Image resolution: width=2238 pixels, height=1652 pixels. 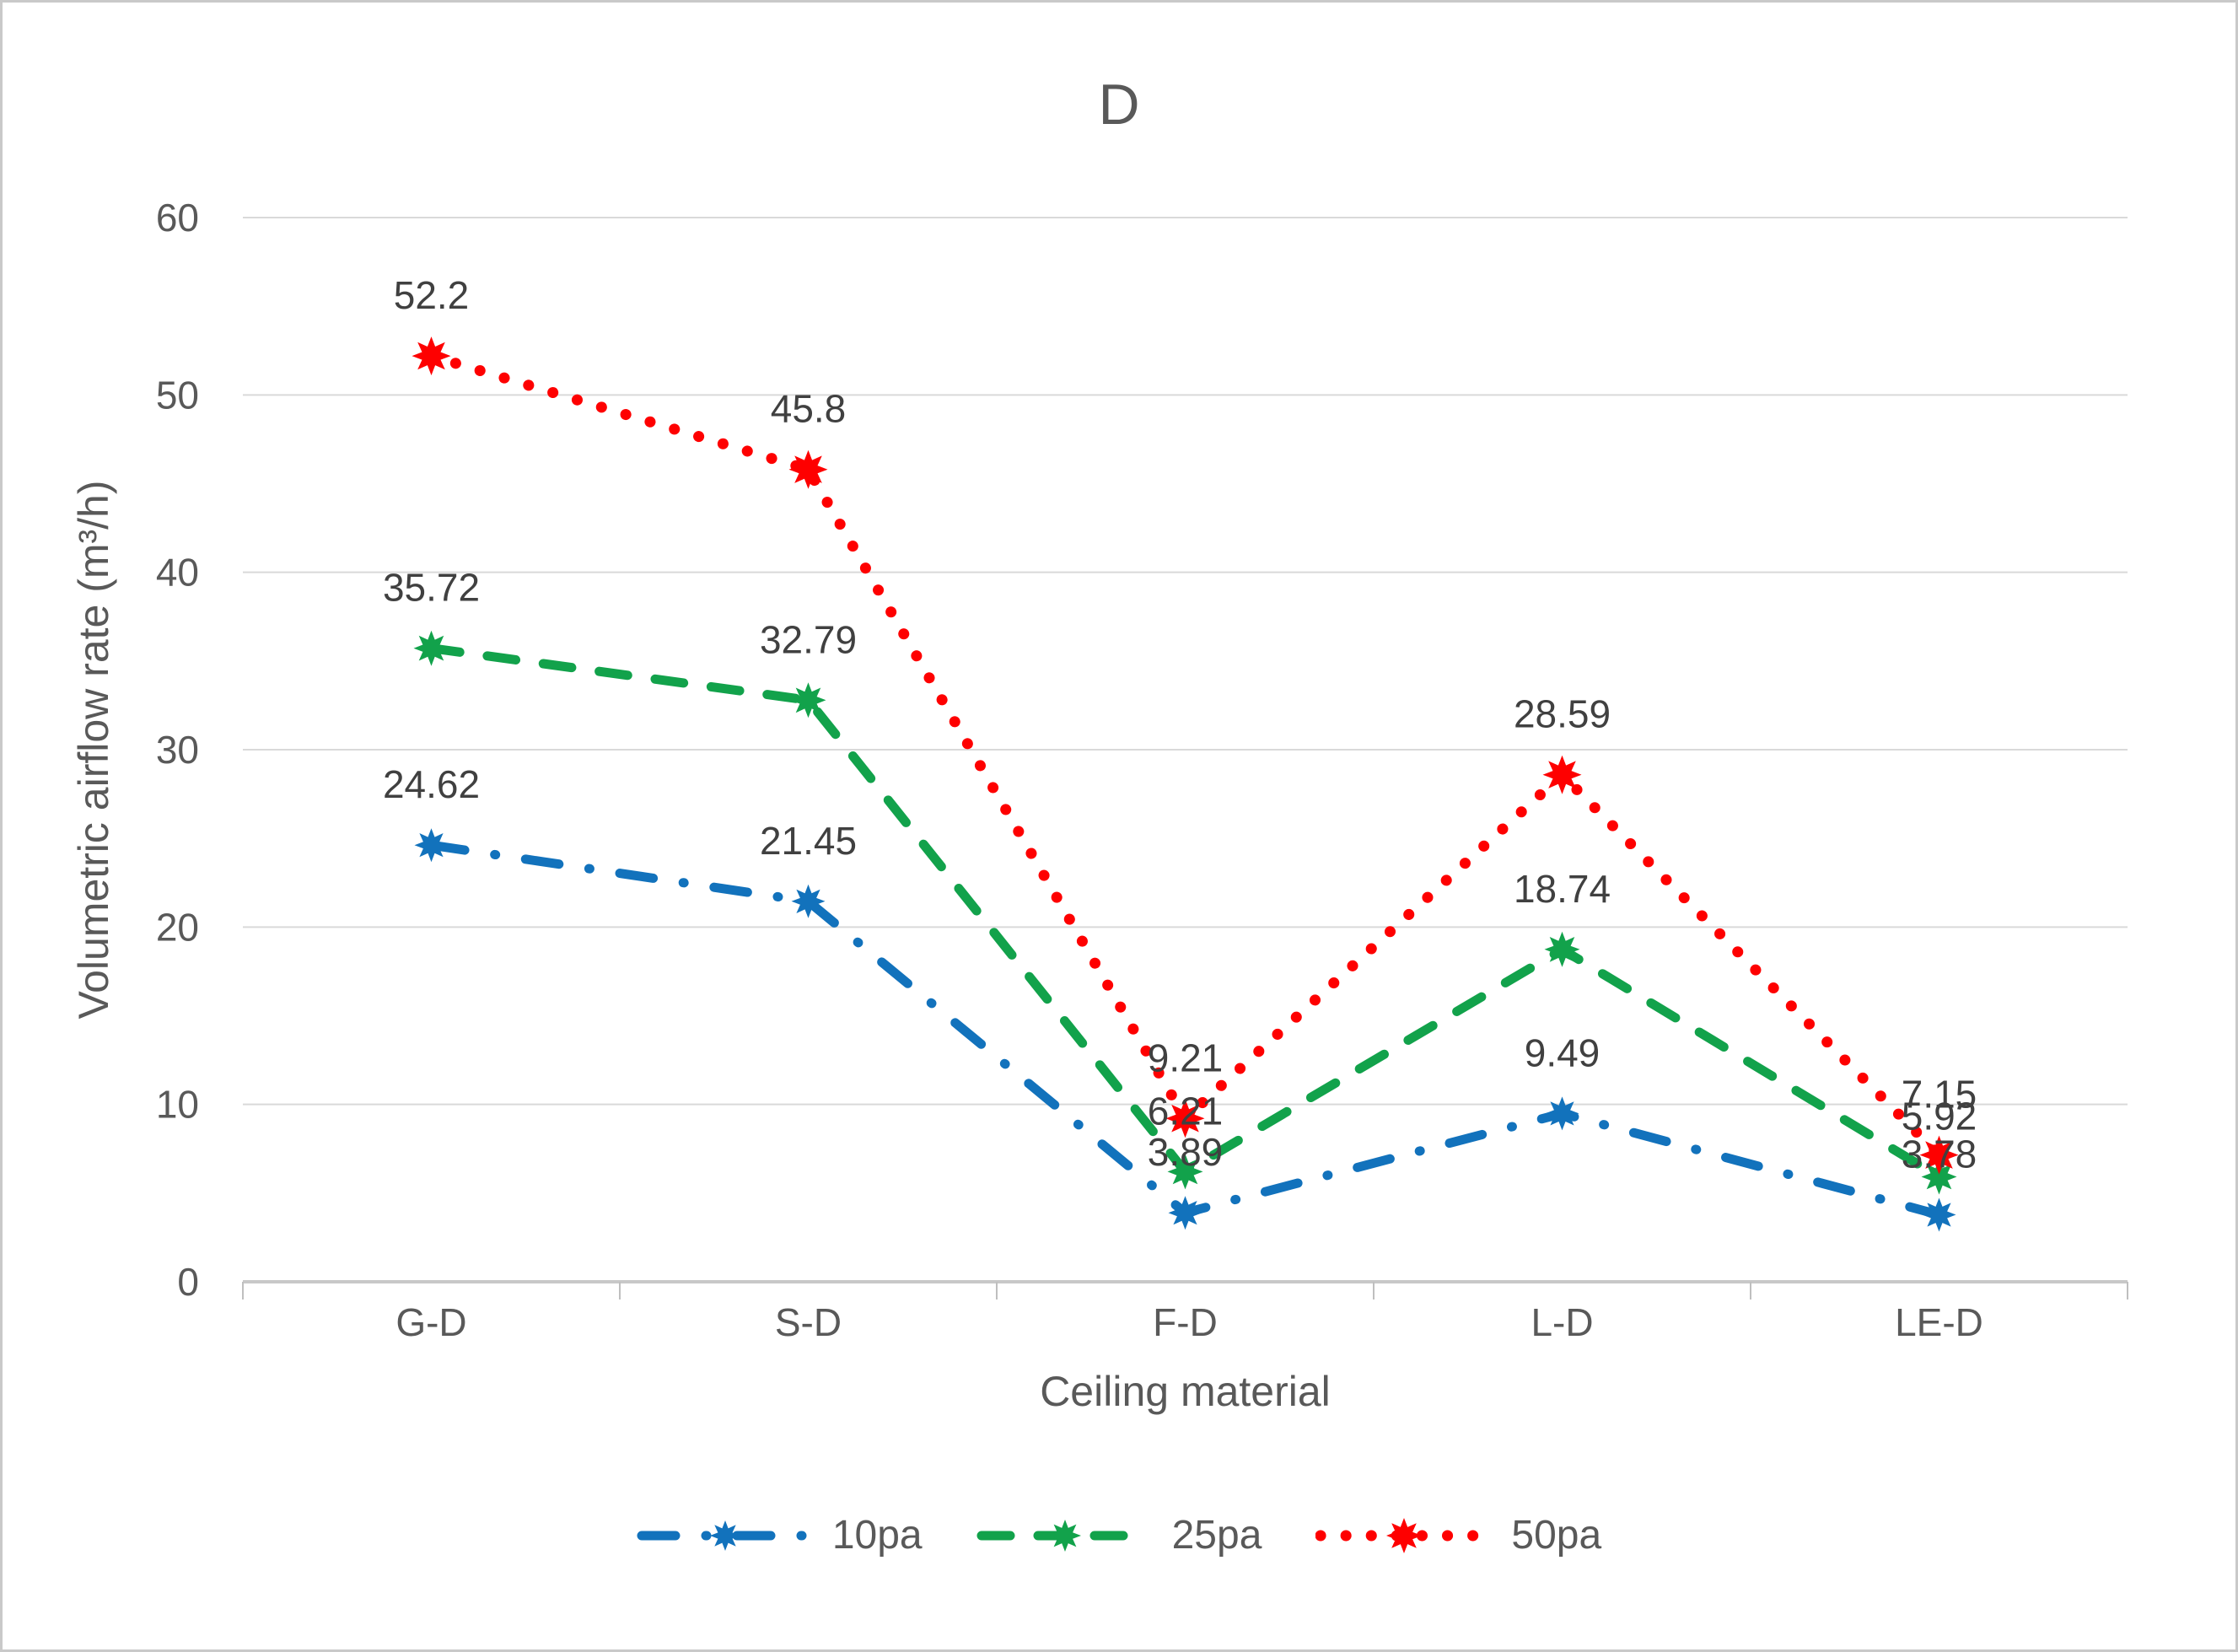 What do you see at coordinates (809, 639) in the screenshot?
I see `data-label: 32.79` at bounding box center [809, 639].